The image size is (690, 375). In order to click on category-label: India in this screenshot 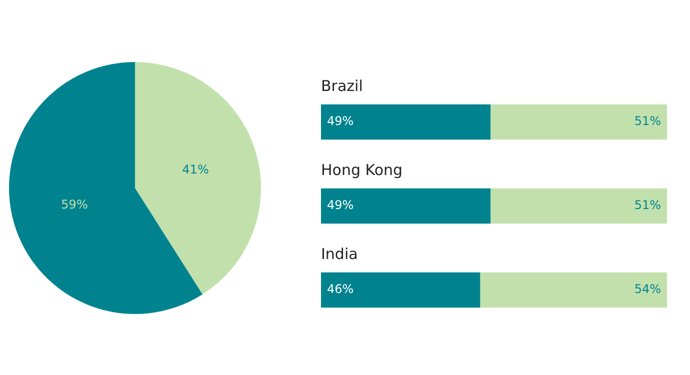, I will do `click(339, 253)`.